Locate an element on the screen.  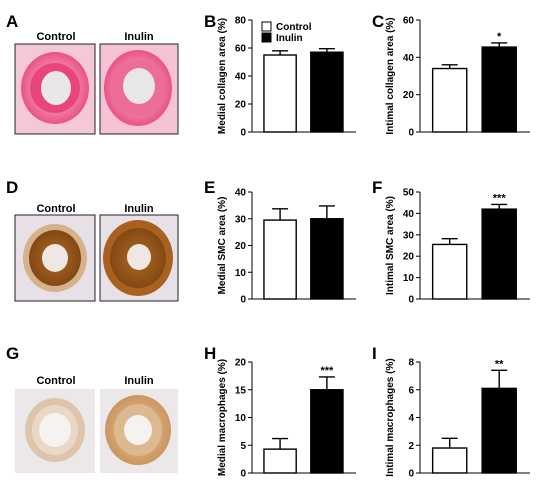
legend-label-control: Control is located at coordinates (294, 27).